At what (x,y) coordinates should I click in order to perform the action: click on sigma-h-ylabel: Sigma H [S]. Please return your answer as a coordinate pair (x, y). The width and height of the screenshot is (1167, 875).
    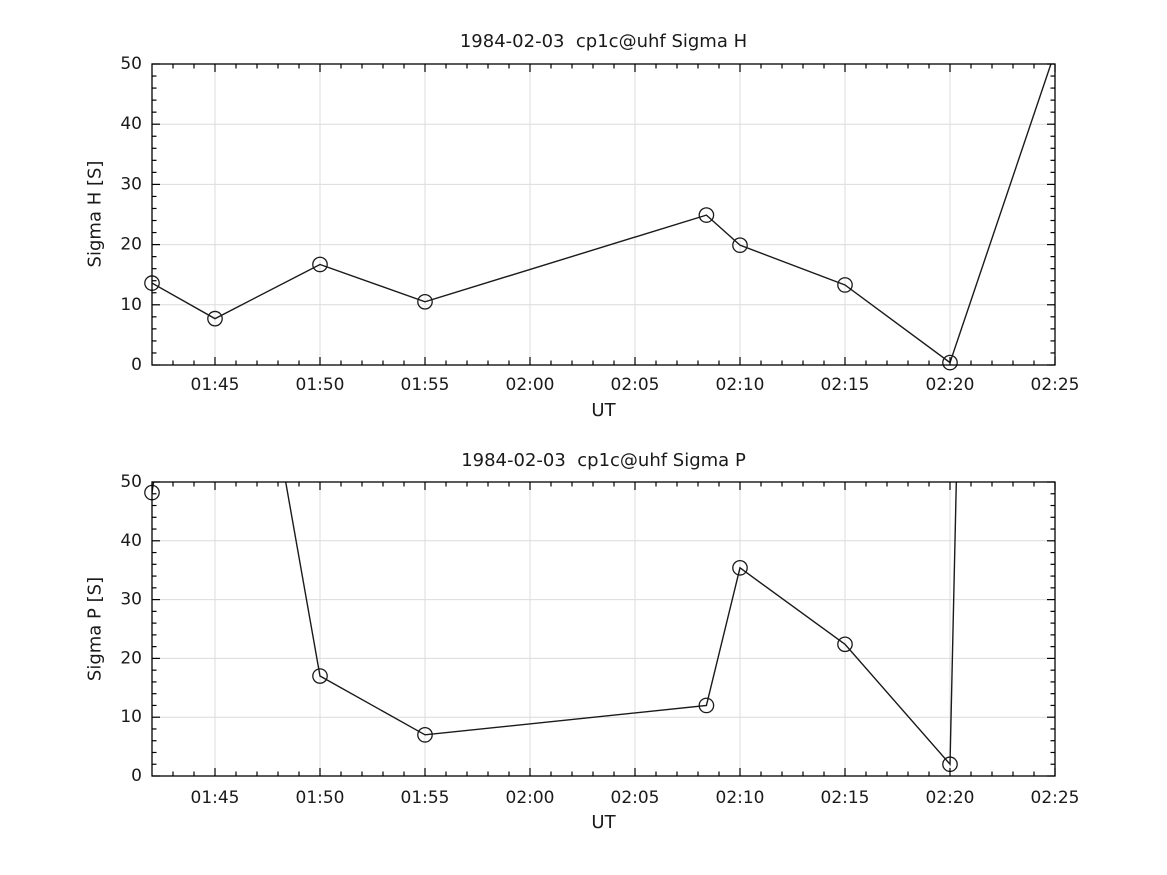
    Looking at the image, I should click on (95, 214).